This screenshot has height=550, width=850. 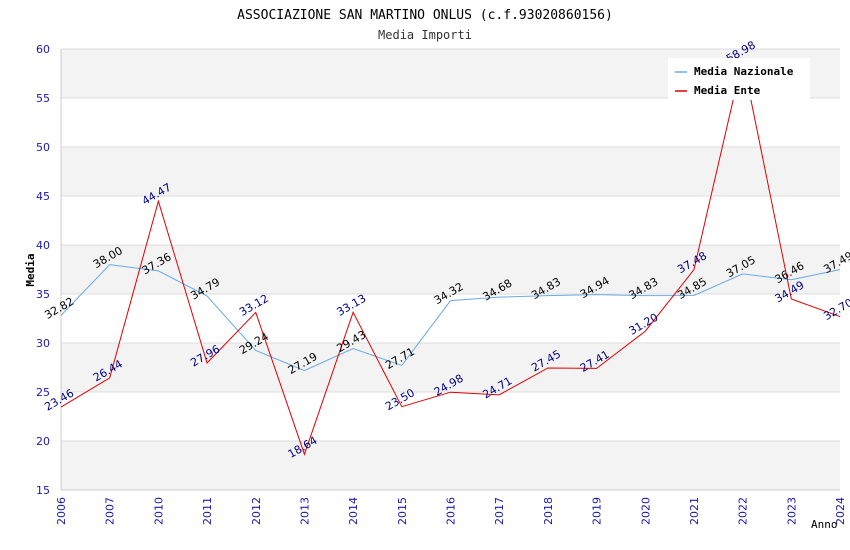 What do you see at coordinates (43, 441) in the screenshot?
I see `y-tick-label: 20` at bounding box center [43, 441].